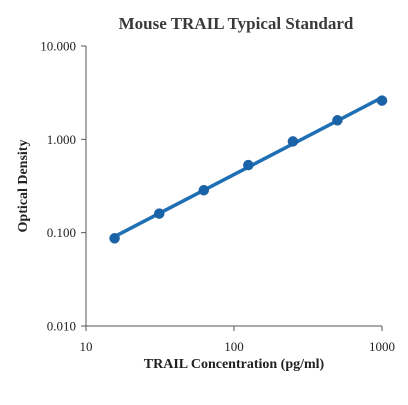  What do you see at coordinates (86, 346) in the screenshot?
I see `x-tick-label: 10` at bounding box center [86, 346].